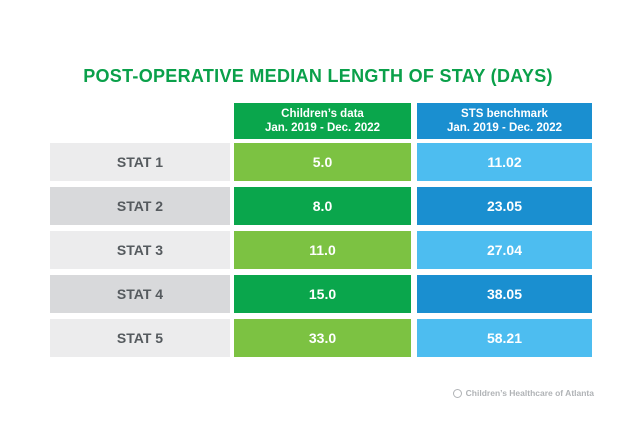  Describe the element at coordinates (322, 162) in the screenshot. I see `childrens-value: 5.0` at that location.